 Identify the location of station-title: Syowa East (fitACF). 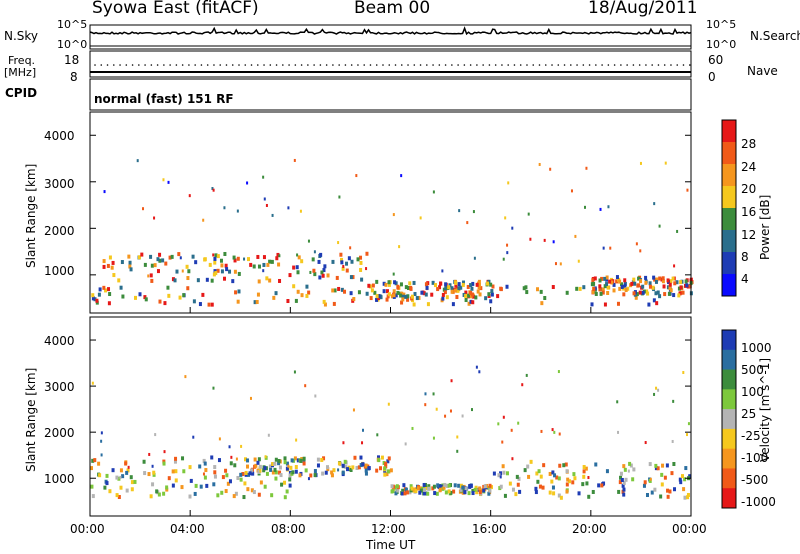
(175, 9).